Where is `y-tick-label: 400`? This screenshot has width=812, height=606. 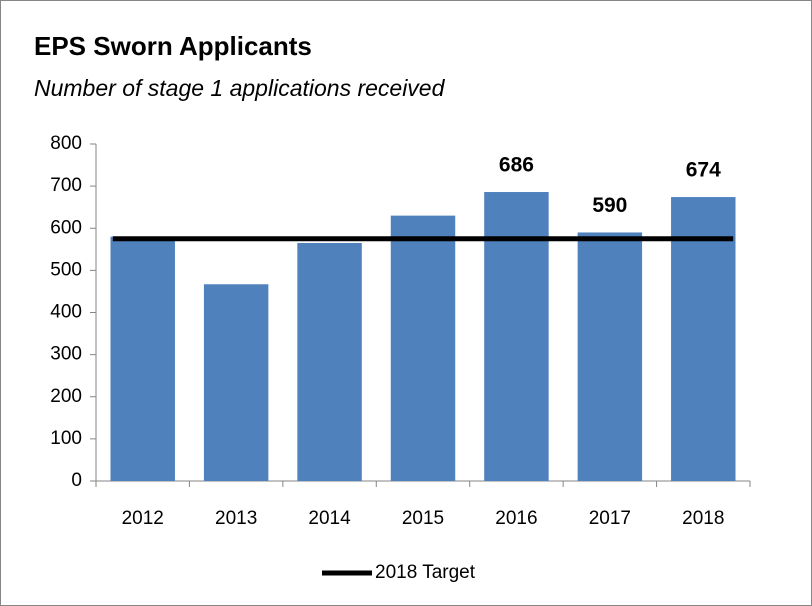 y-tick-label: 400 is located at coordinates (66, 312).